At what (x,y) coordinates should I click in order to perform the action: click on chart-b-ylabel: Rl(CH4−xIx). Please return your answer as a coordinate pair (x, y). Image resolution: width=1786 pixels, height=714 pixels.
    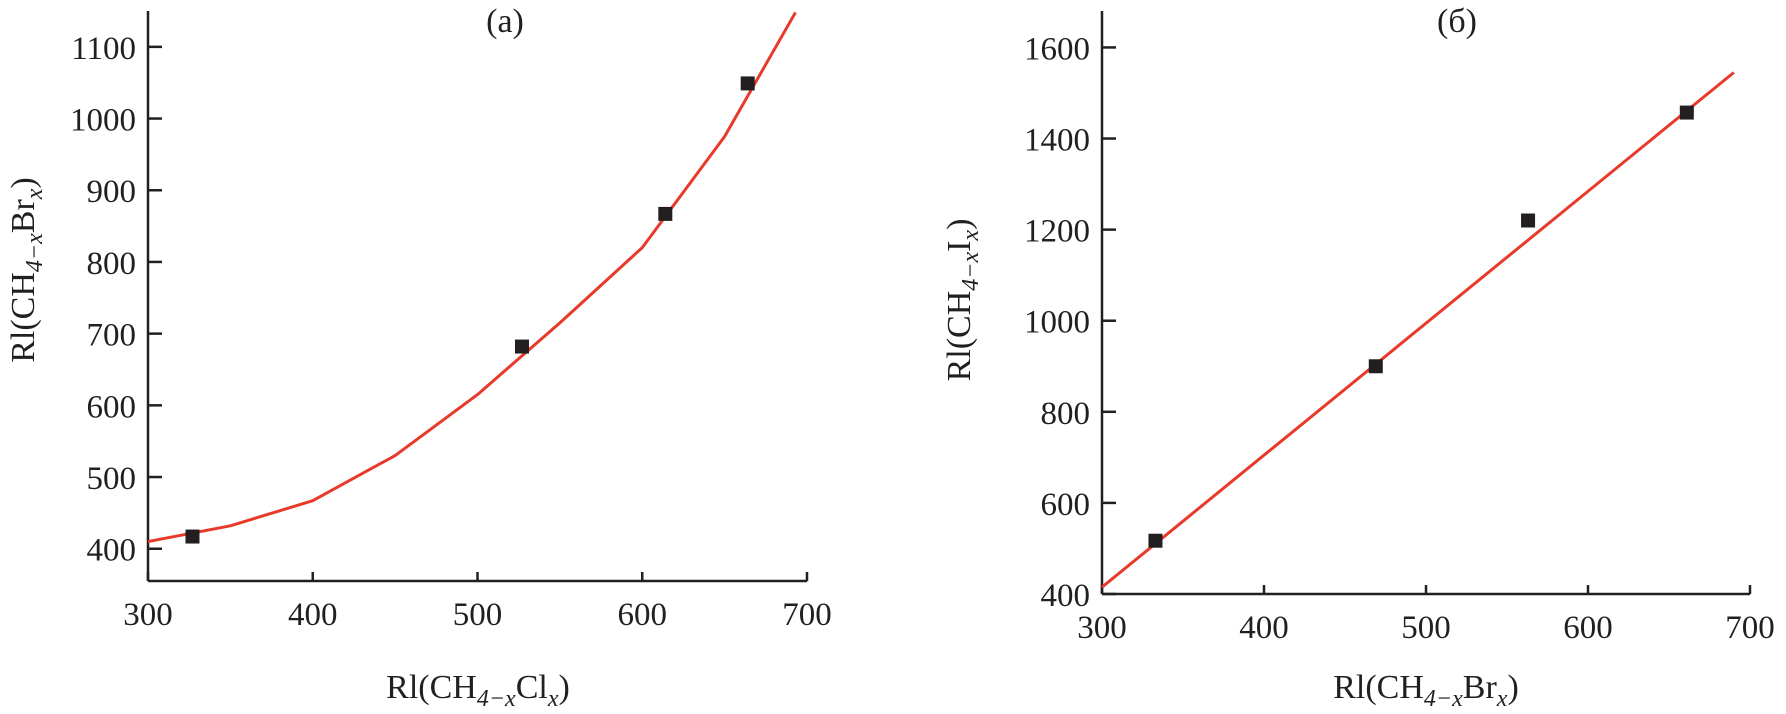
    Looking at the image, I should click on (962, 300).